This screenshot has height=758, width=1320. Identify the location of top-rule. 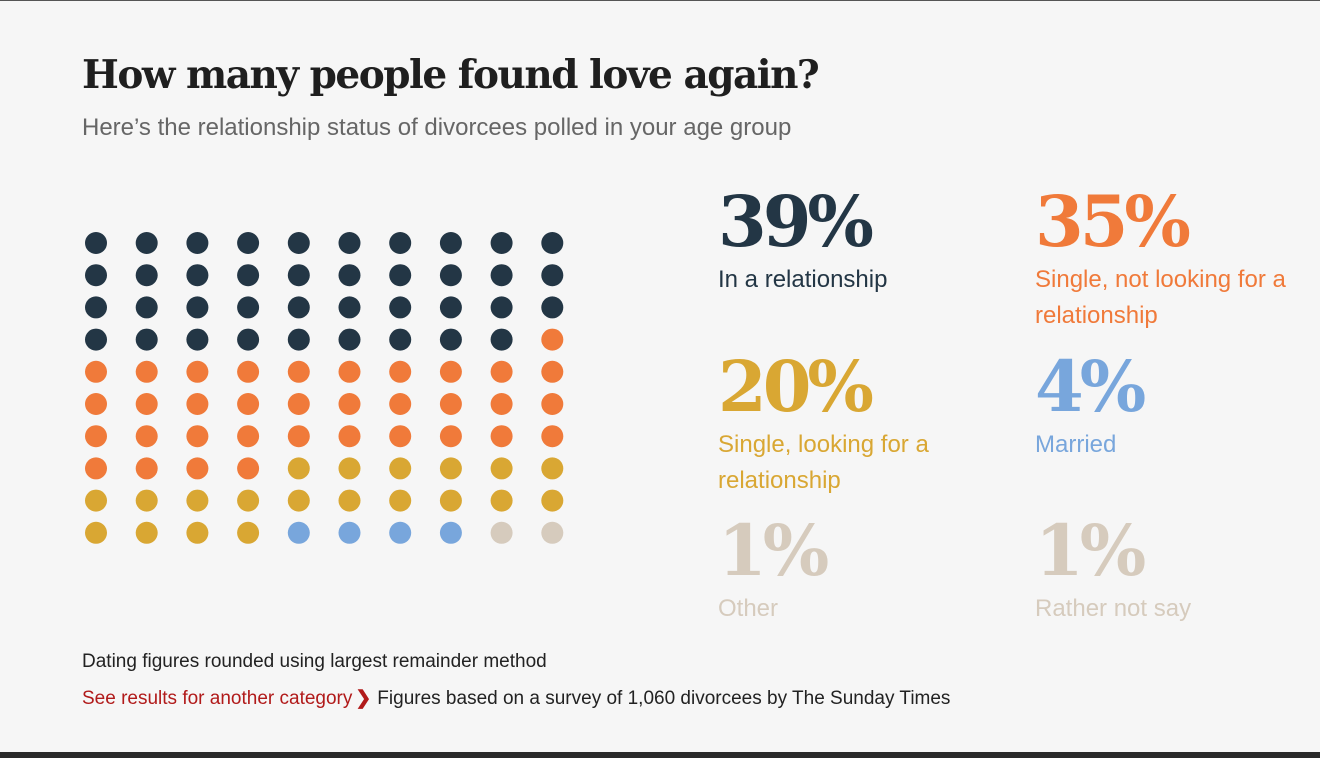
(660, 0).